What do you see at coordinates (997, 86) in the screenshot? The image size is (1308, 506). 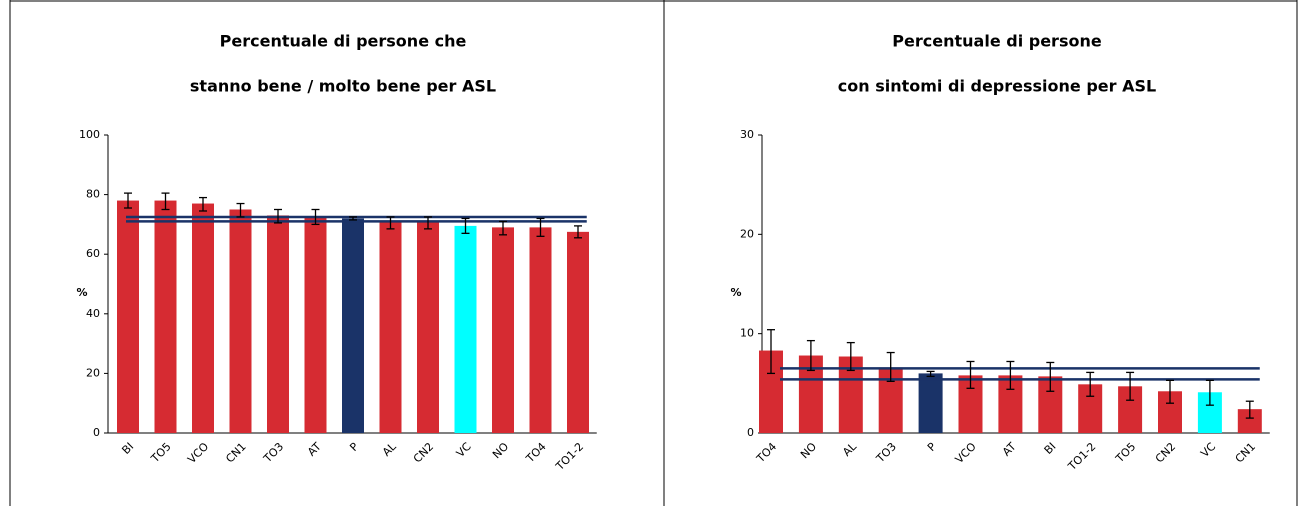 I see `chart-title: con sintomi di depressione per ASL` at bounding box center [997, 86].